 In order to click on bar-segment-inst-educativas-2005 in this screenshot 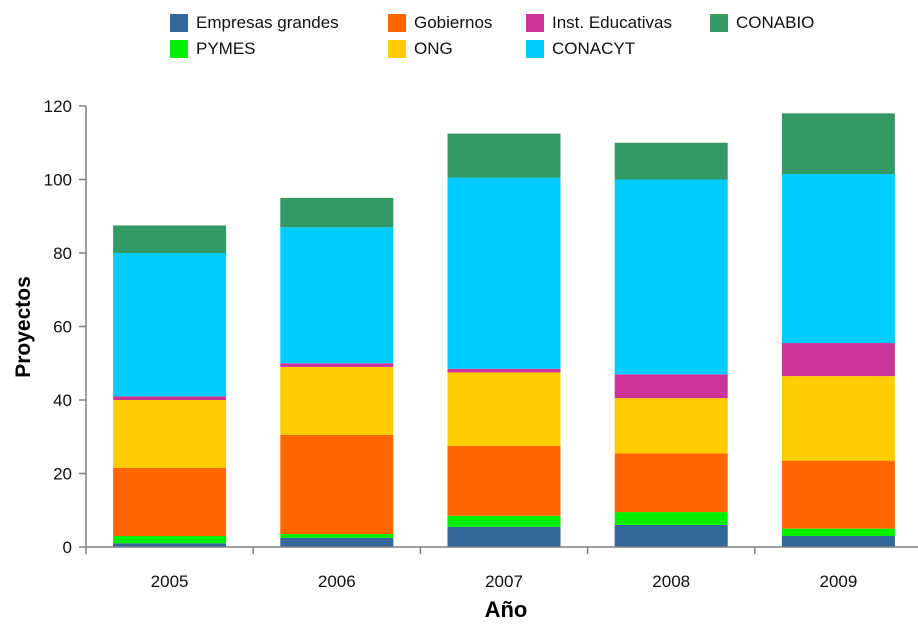, I will do `click(170, 398)`.